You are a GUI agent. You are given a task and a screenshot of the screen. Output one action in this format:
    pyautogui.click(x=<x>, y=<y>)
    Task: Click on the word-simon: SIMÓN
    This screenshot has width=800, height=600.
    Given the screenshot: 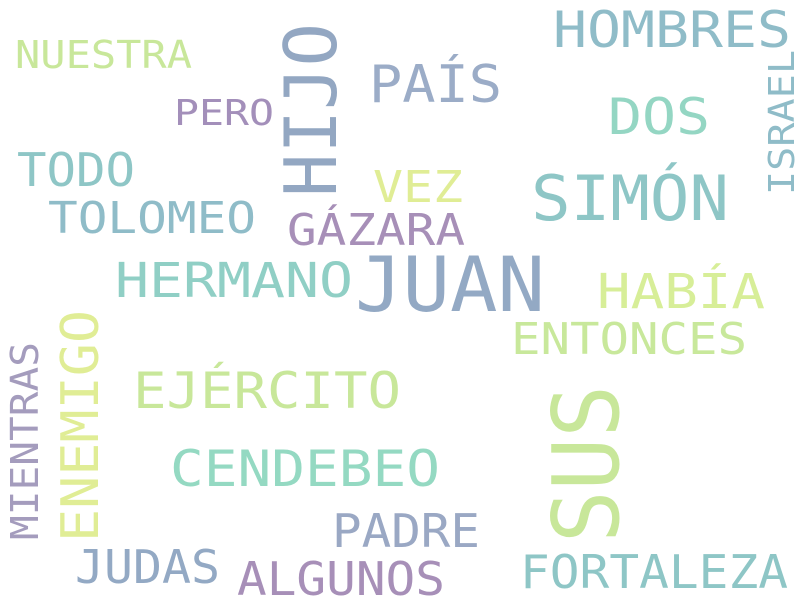 What is the action you would take?
    pyautogui.click(x=630, y=198)
    